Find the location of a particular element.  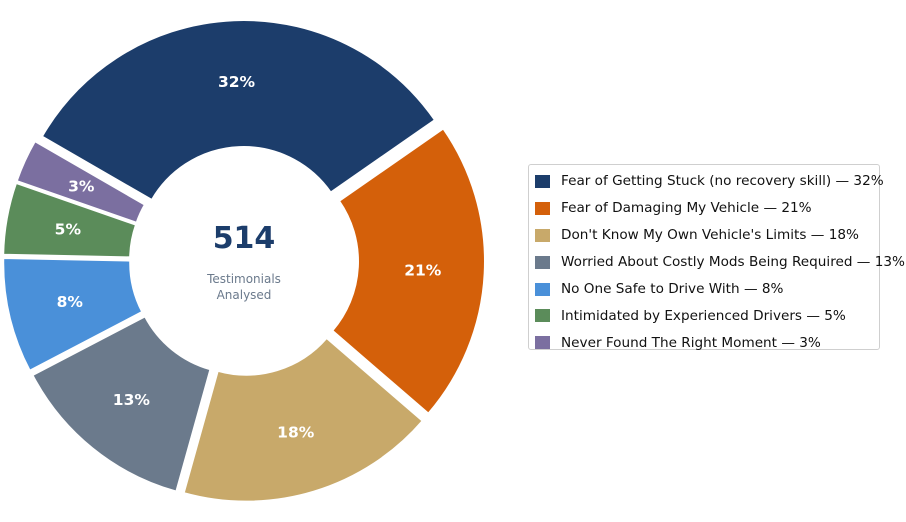

center-caption-line-1: Testimonials is located at coordinates (243, 279).